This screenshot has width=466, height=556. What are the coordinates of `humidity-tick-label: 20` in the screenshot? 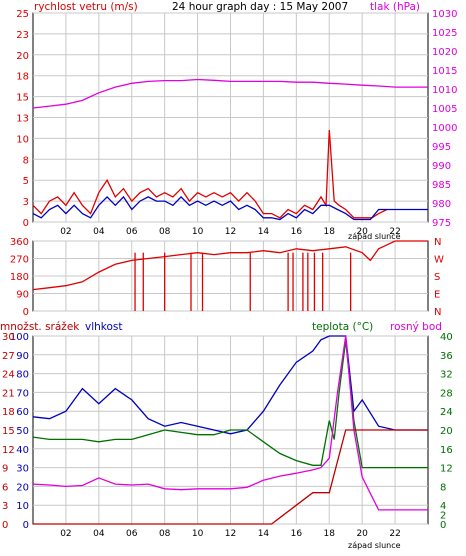 It's located at (22, 487).